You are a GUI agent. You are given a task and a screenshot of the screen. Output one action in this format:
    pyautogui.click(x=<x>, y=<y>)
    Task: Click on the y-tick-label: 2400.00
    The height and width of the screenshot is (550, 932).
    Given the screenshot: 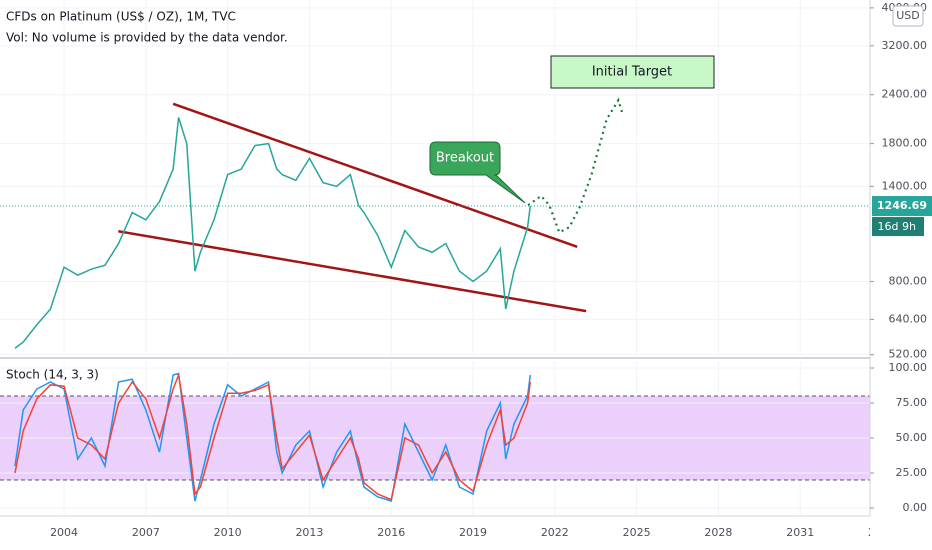 What is the action you would take?
    pyautogui.click(x=905, y=94)
    